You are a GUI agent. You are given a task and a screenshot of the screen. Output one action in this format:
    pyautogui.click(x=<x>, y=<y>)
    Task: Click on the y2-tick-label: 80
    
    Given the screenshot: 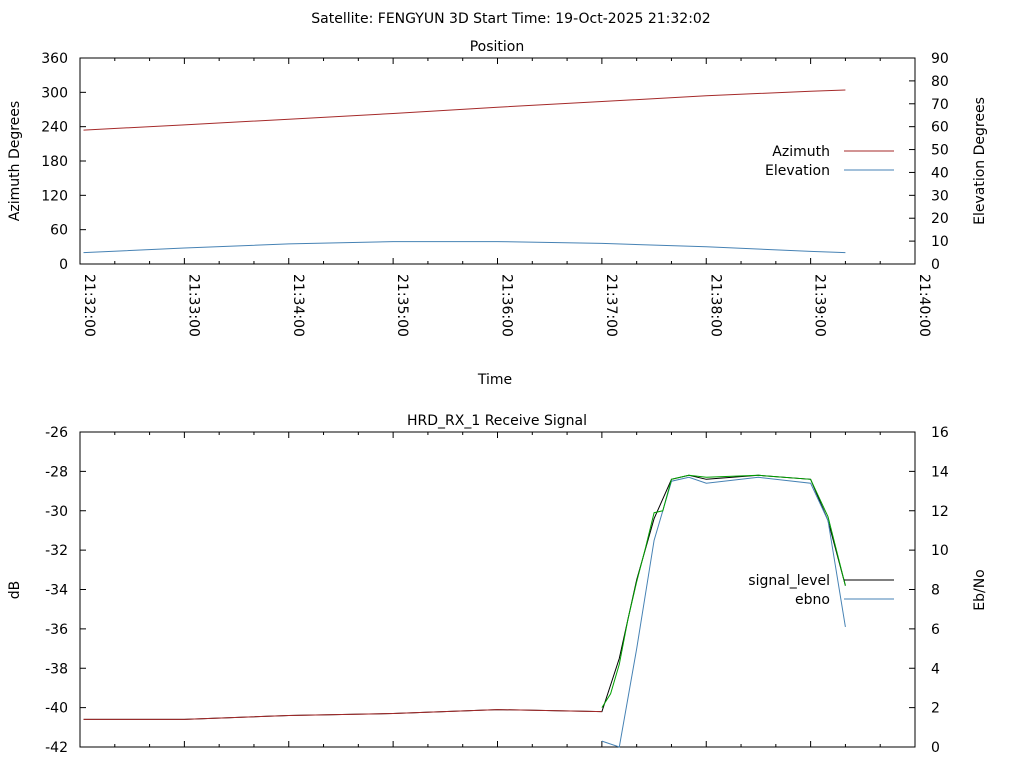 What is the action you would take?
    pyautogui.click(x=940, y=82)
    